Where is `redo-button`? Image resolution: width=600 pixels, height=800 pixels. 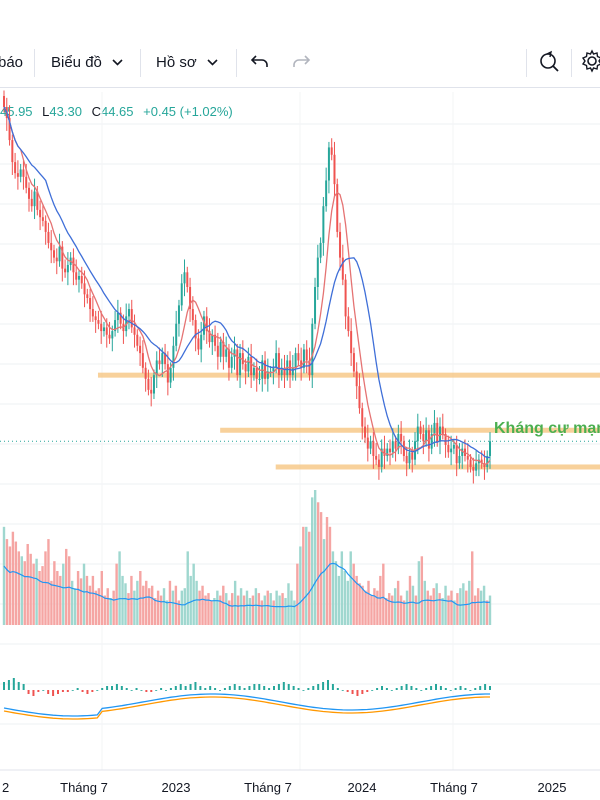
redo-button is located at coordinates (301, 62).